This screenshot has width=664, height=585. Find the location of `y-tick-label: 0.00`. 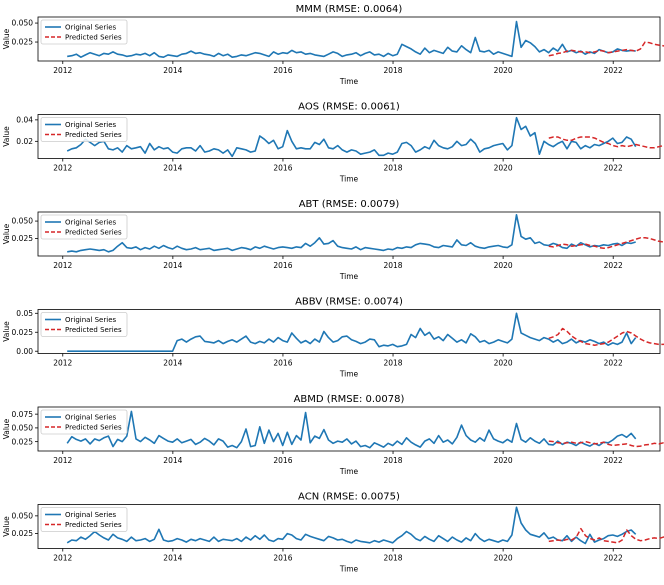

y-tick-label: 0.00 is located at coordinates (24, 351).